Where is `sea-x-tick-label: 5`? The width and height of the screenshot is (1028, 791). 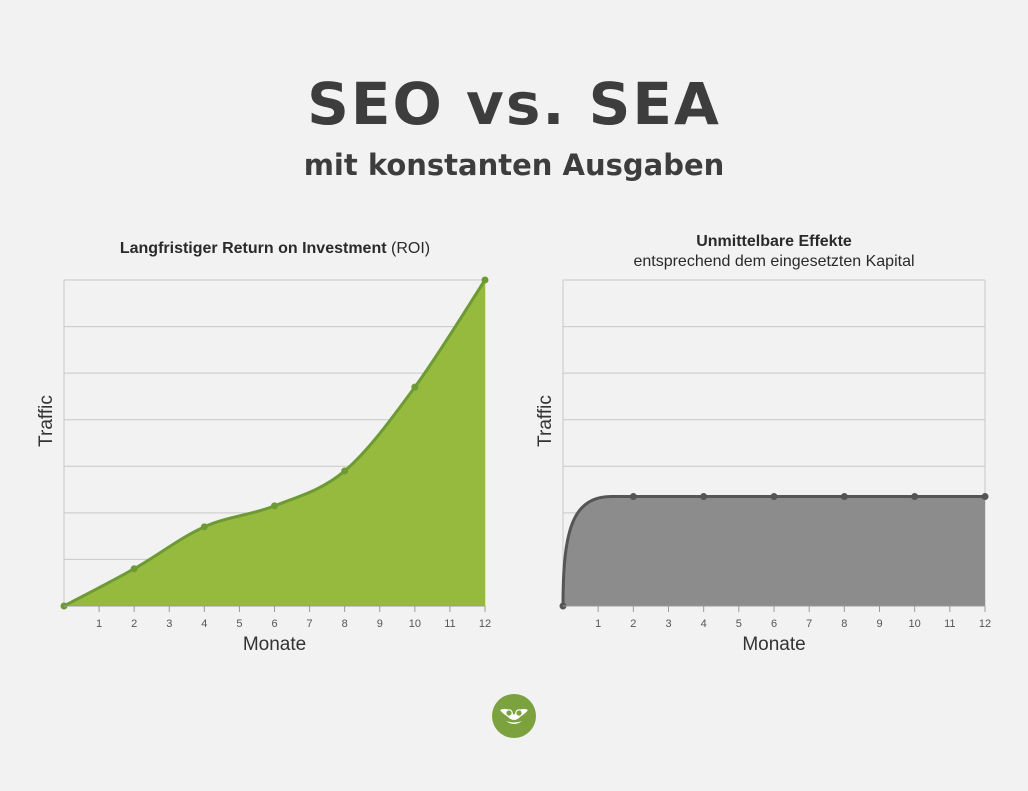 sea-x-tick-label: 5 is located at coordinates (739, 624).